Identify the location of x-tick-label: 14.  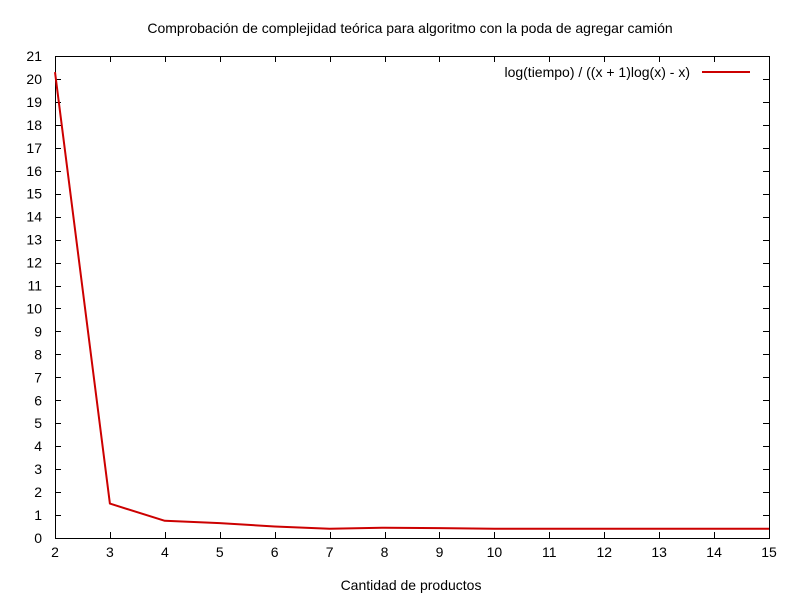
(714, 552).